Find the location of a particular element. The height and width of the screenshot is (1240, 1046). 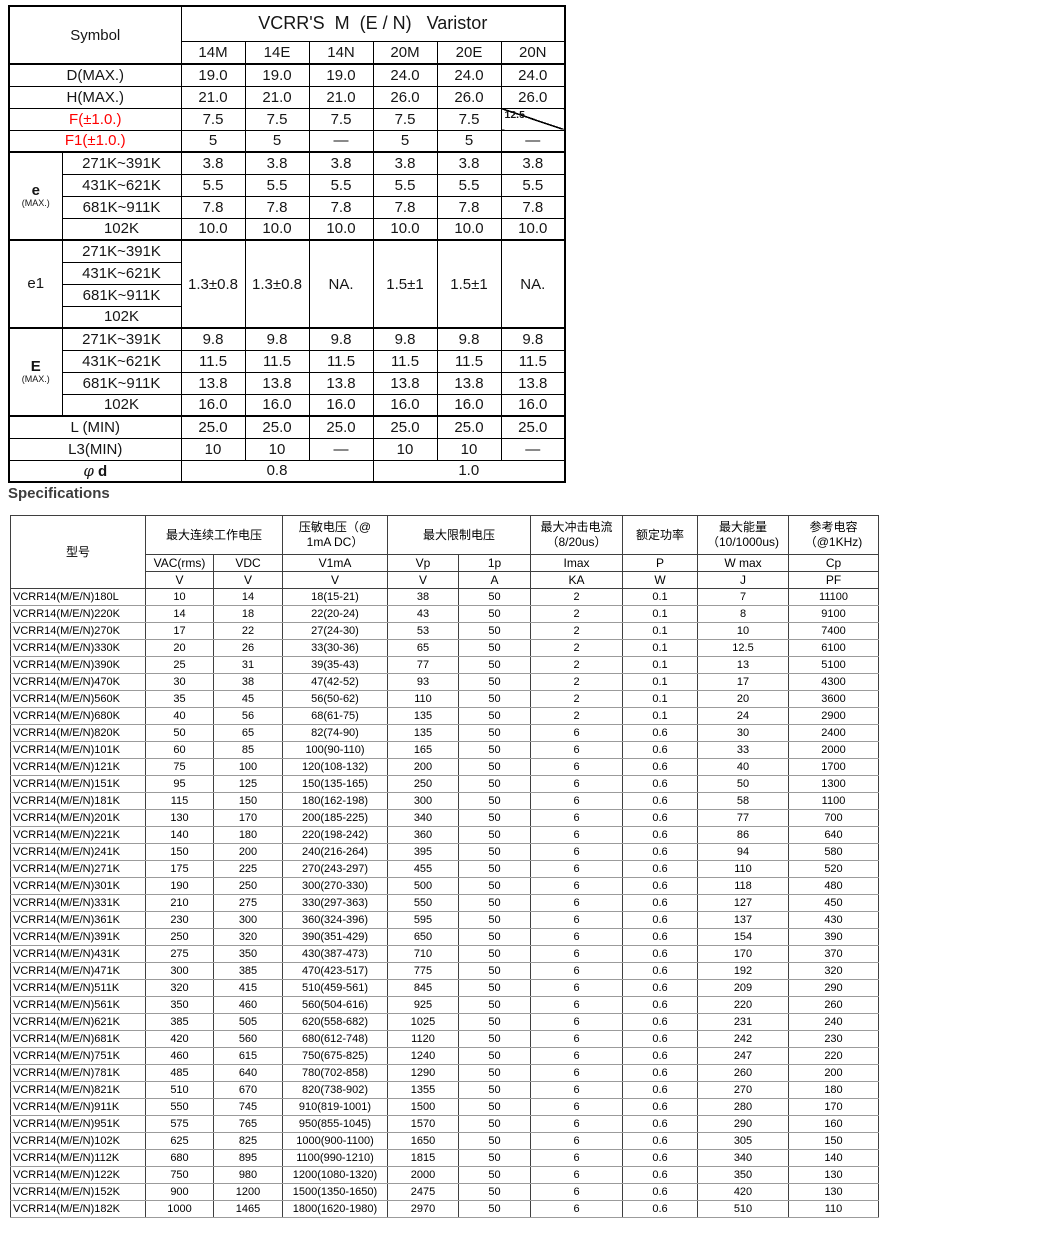

spec-value-cell: 510 is located at coordinates (179, 1090).